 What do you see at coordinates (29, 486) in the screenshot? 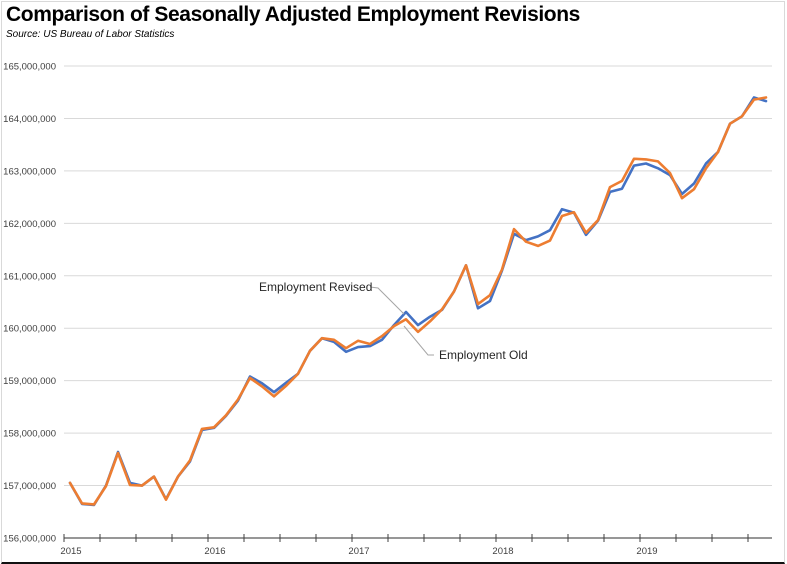
I see `y-tick-label: 157,000,000` at bounding box center [29, 486].